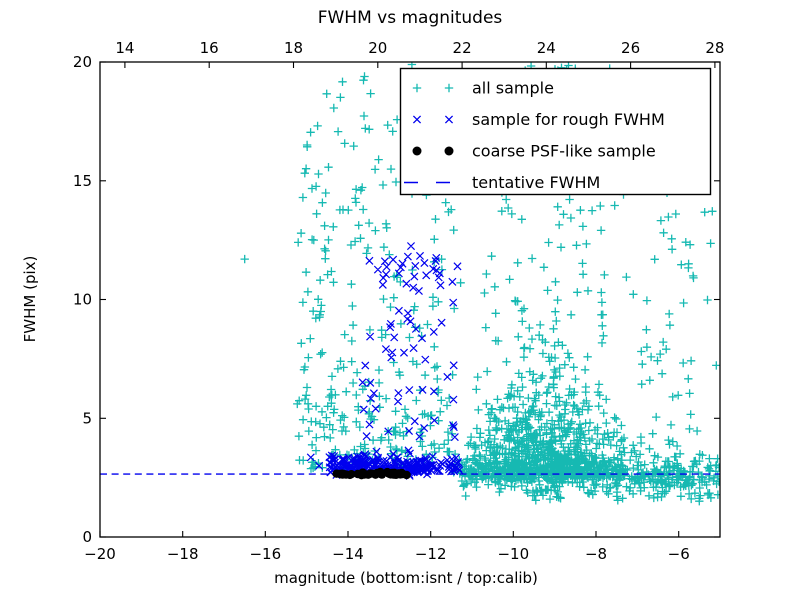  What do you see at coordinates (564, 151) in the screenshot?
I see `legend-label: coarse PSF-like sample` at bounding box center [564, 151].